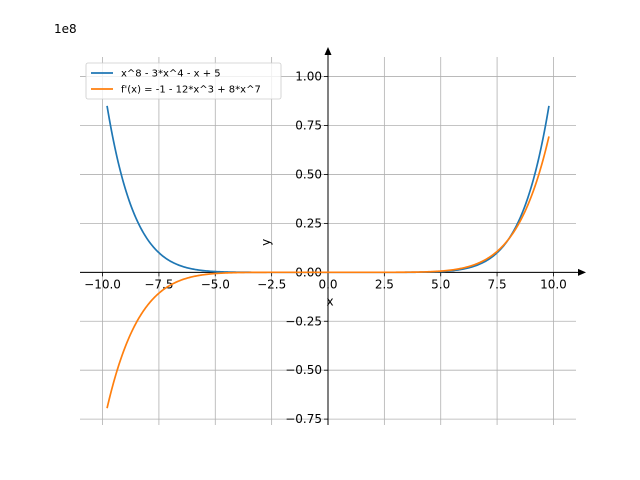  What do you see at coordinates (308, 77) in the screenshot?
I see `y-tick-label: 1.00` at bounding box center [308, 77].